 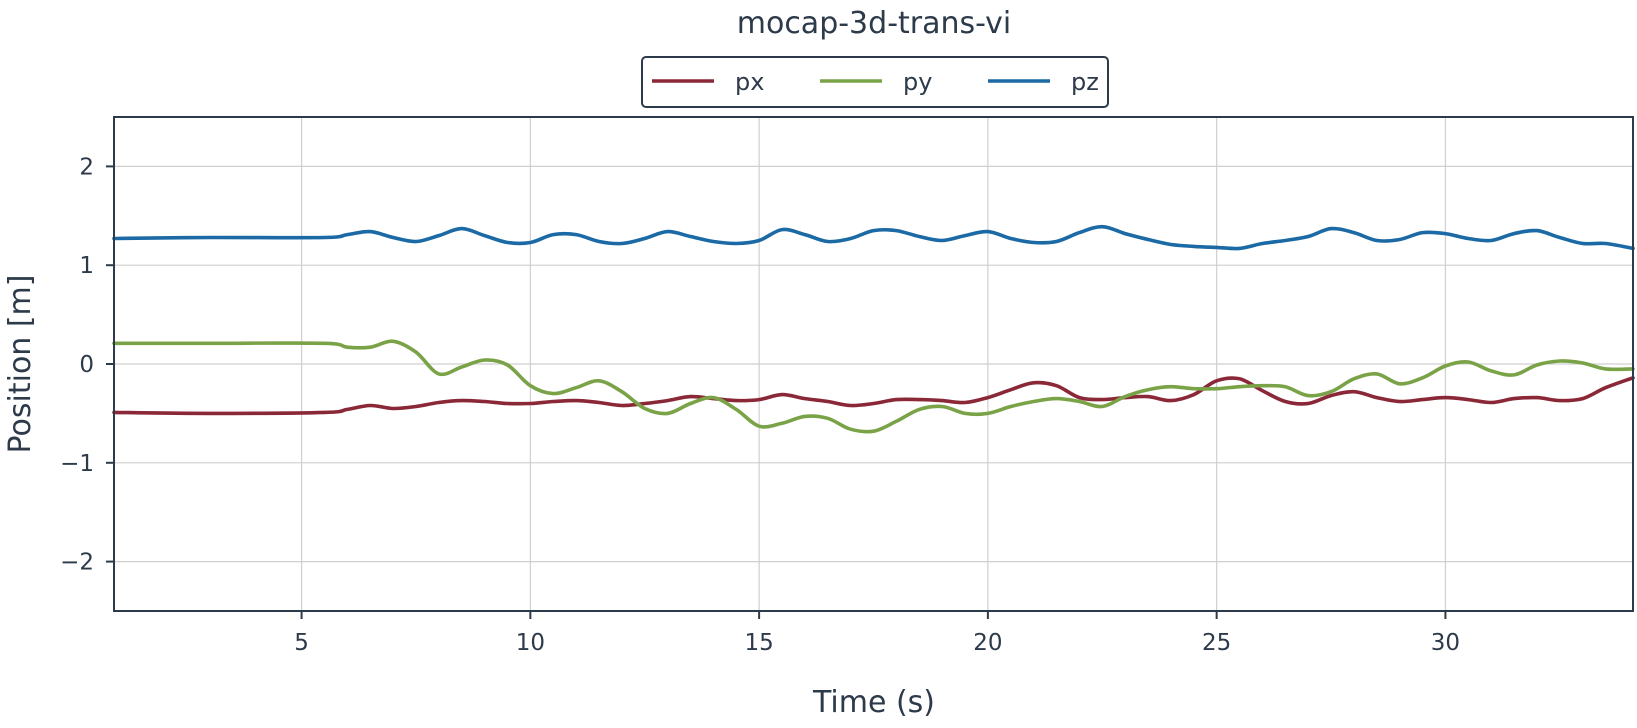 What do you see at coordinates (917, 82) in the screenshot?
I see `legend-label-py: py` at bounding box center [917, 82].